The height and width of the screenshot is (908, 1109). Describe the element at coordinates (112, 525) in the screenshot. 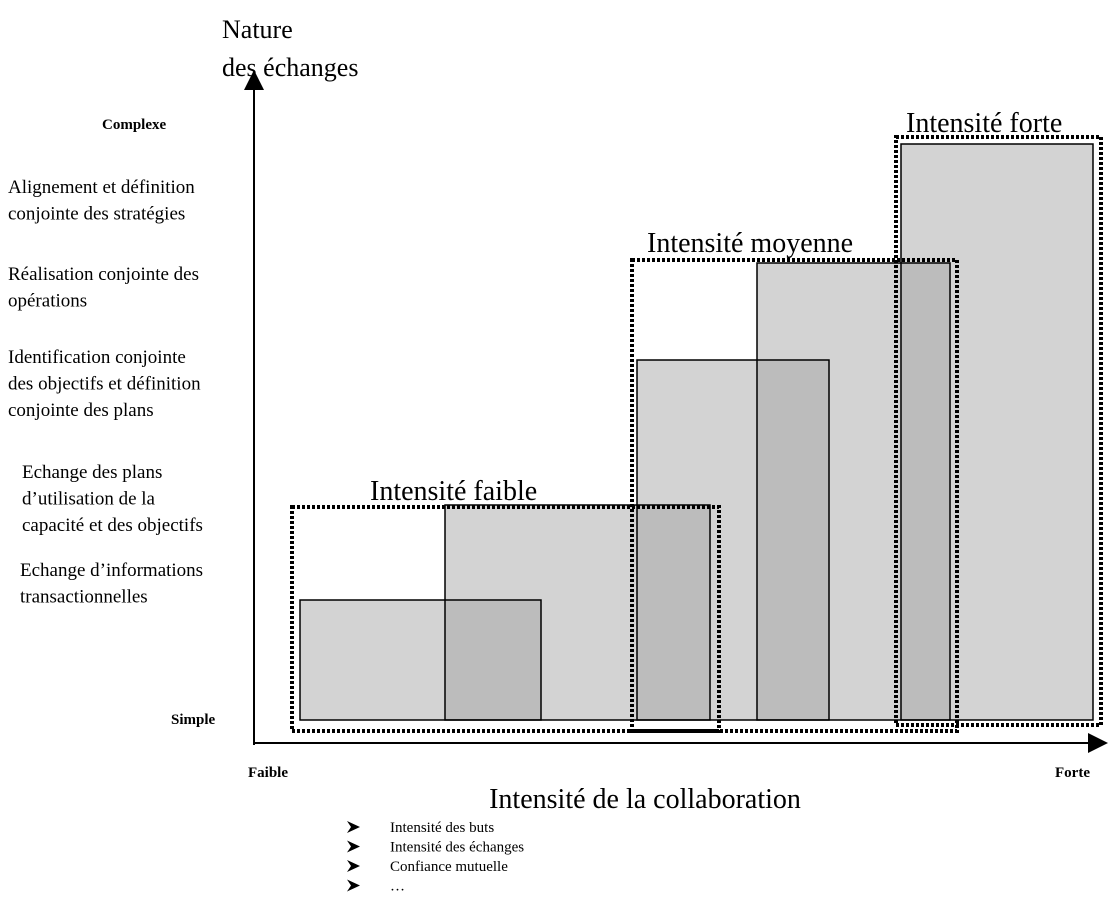

I see `level-label: capacité et des objectifs` at that location.